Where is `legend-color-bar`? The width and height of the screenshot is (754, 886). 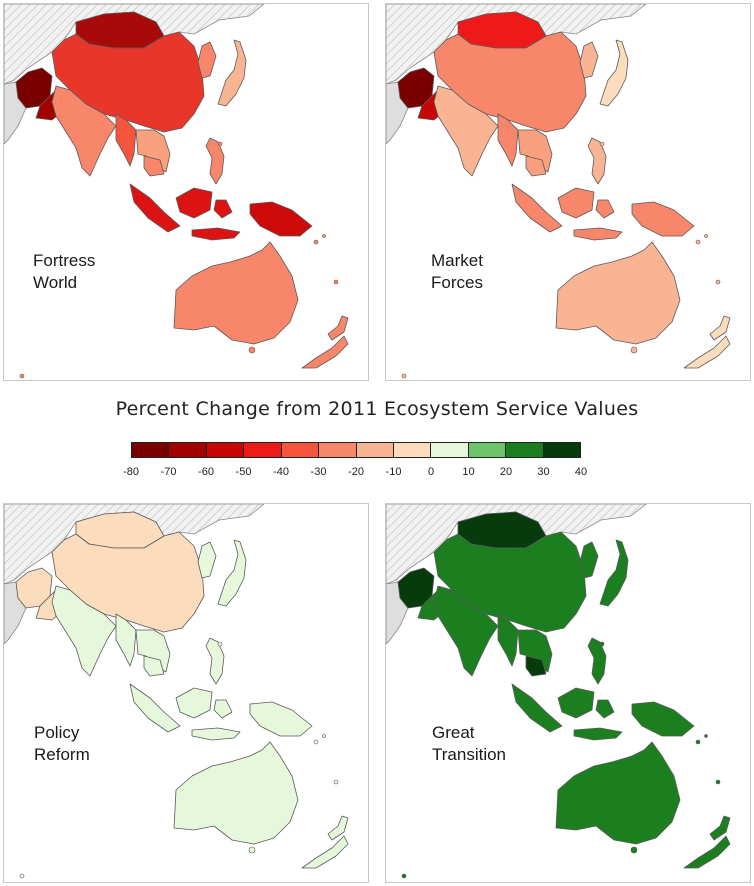 legend-color-bar is located at coordinates (356, 450).